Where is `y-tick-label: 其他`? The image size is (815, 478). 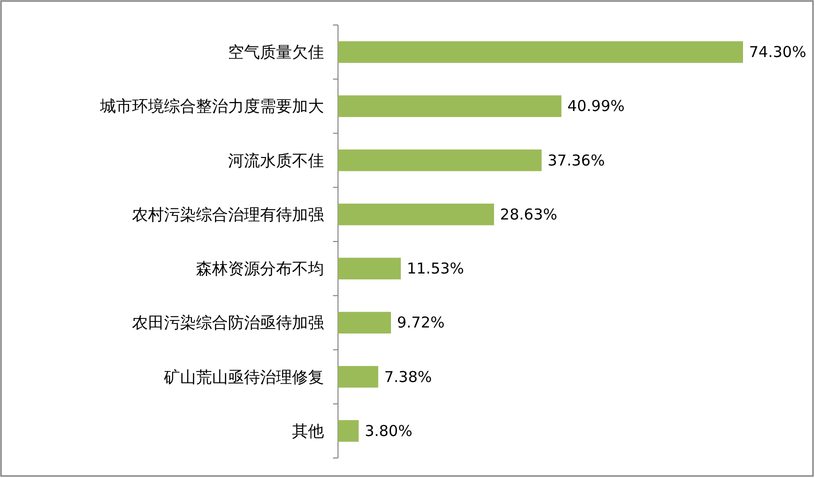 y-tick-label: 其他 is located at coordinates (308, 430).